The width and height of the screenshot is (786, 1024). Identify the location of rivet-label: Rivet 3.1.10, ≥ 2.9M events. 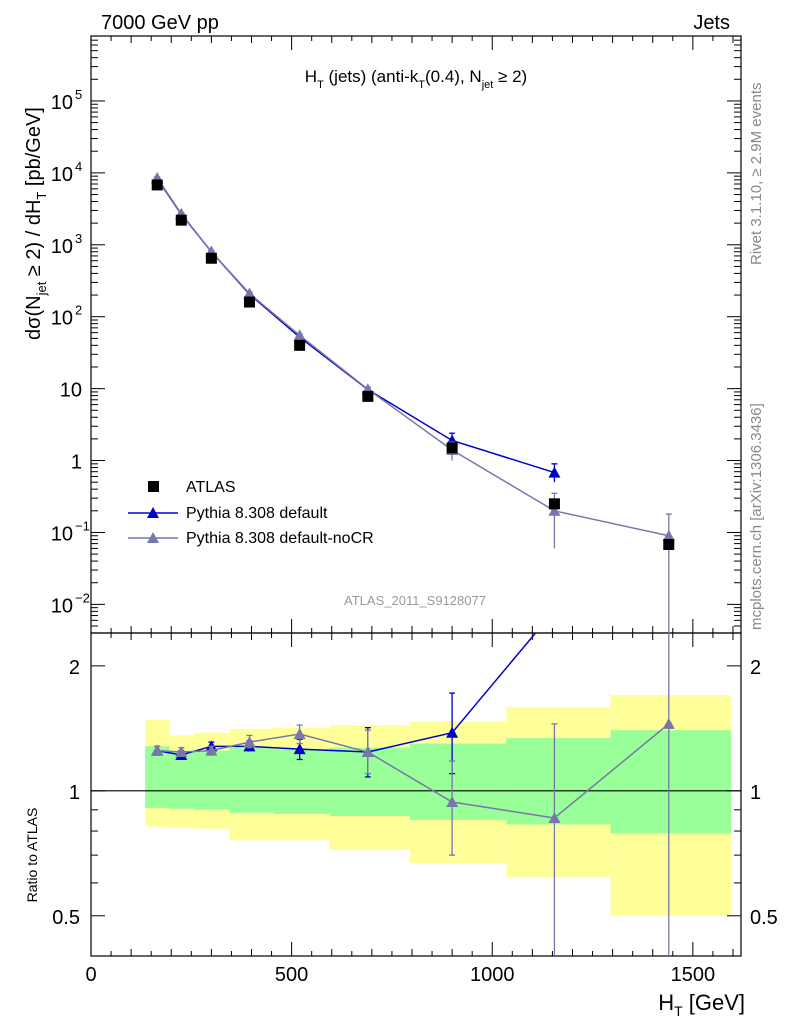
(756, 174).